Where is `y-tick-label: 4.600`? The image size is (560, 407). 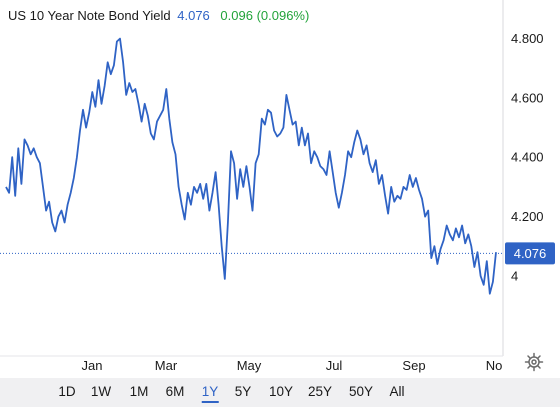 y-tick-label: 4.600 is located at coordinates (527, 97).